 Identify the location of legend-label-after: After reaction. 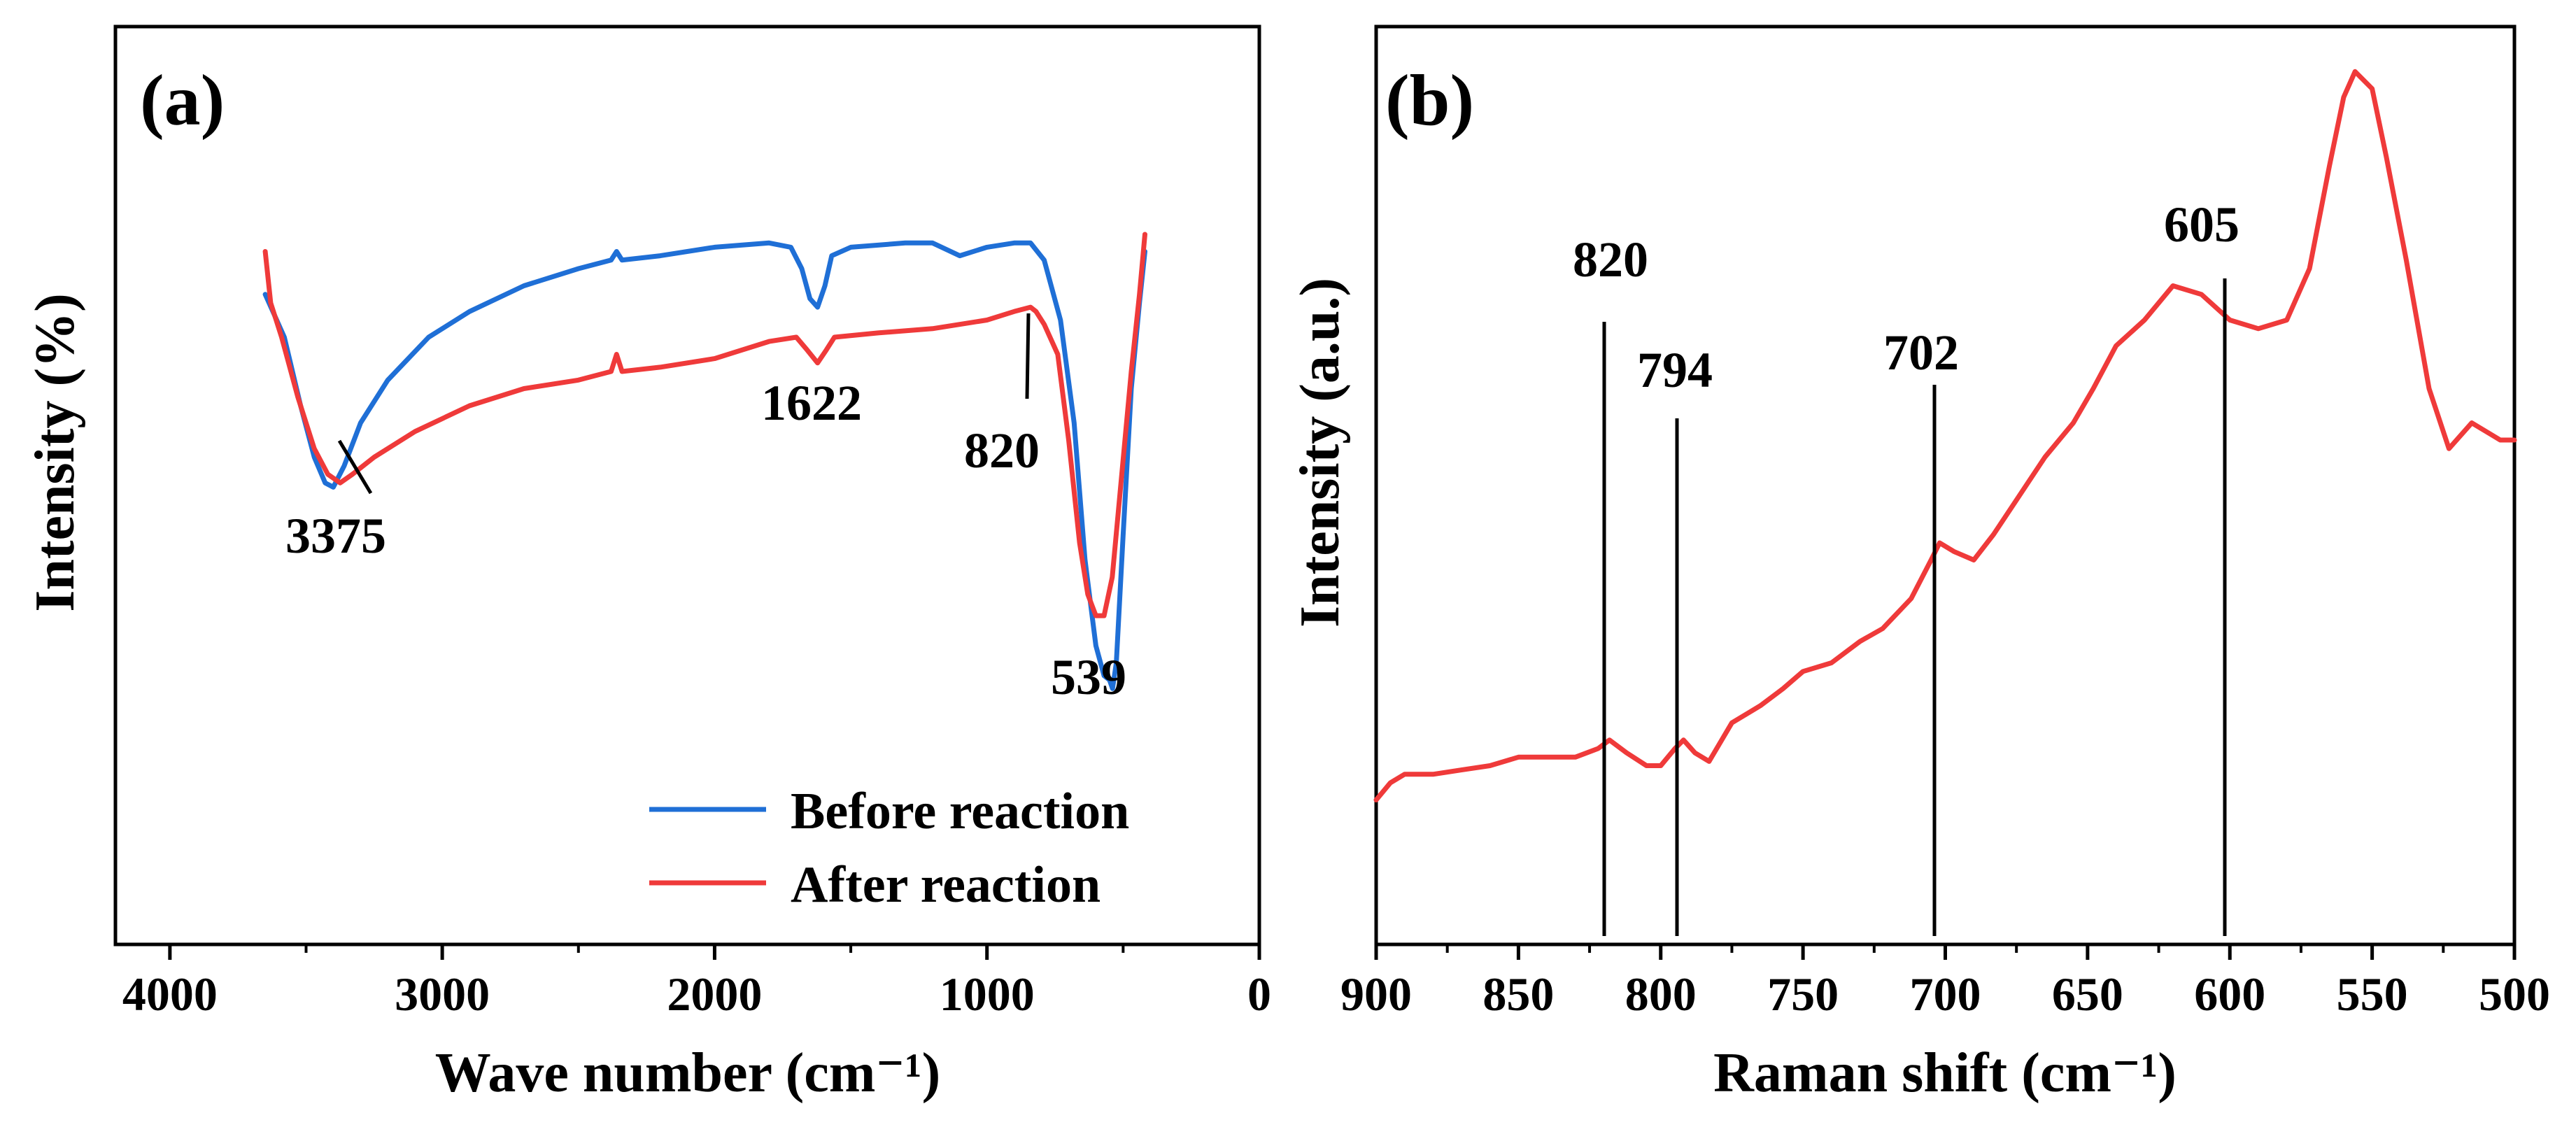
(946, 885).